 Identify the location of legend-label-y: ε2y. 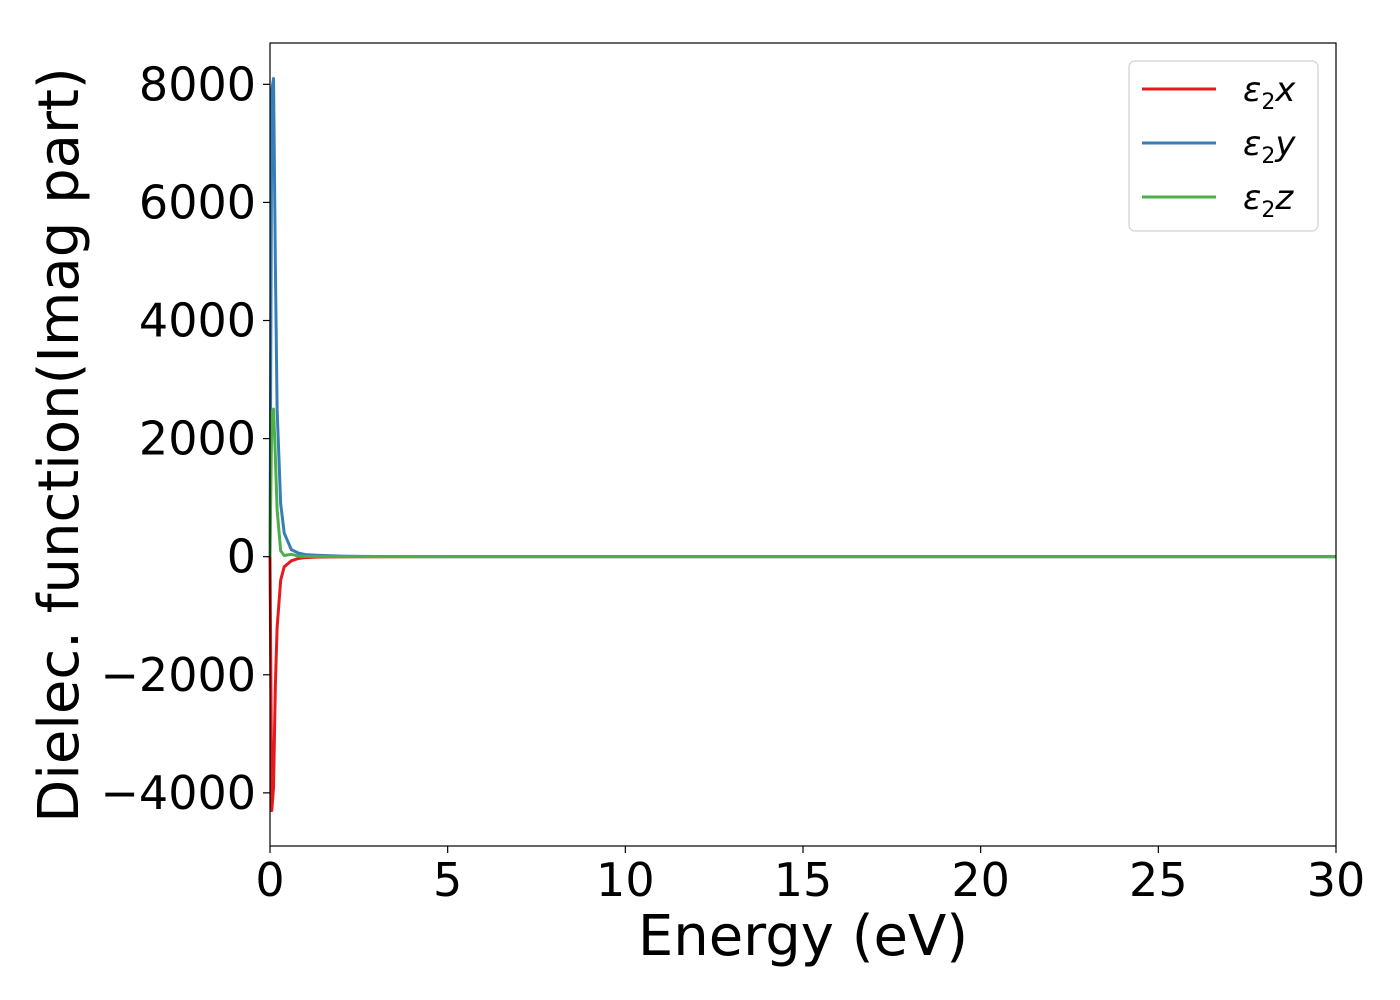
(1269, 146).